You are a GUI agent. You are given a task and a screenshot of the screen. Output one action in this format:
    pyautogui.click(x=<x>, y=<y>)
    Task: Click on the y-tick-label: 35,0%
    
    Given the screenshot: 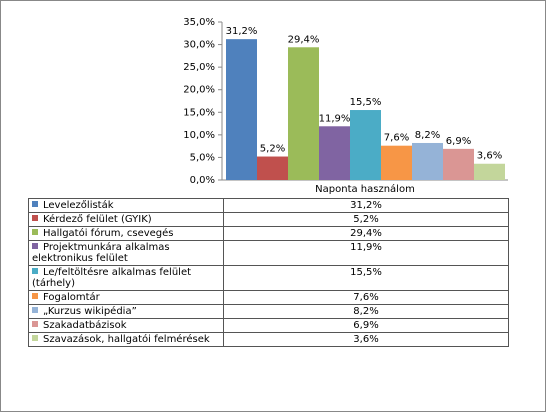 What is the action you would take?
    pyautogui.click(x=199, y=22)
    